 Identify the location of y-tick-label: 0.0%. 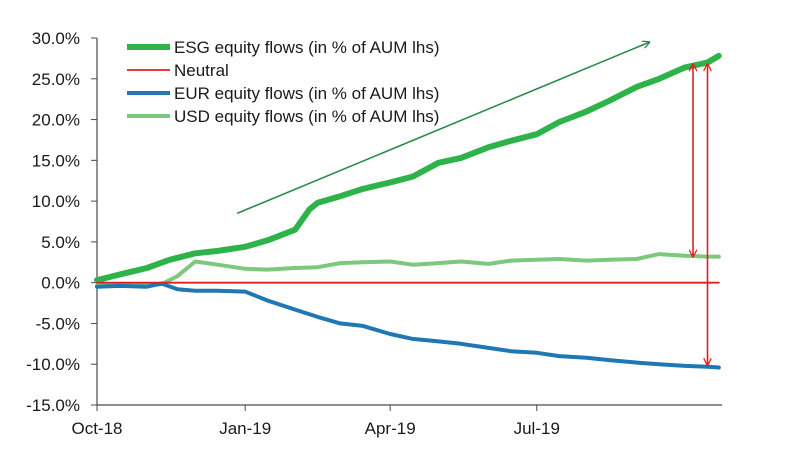
(60, 283).